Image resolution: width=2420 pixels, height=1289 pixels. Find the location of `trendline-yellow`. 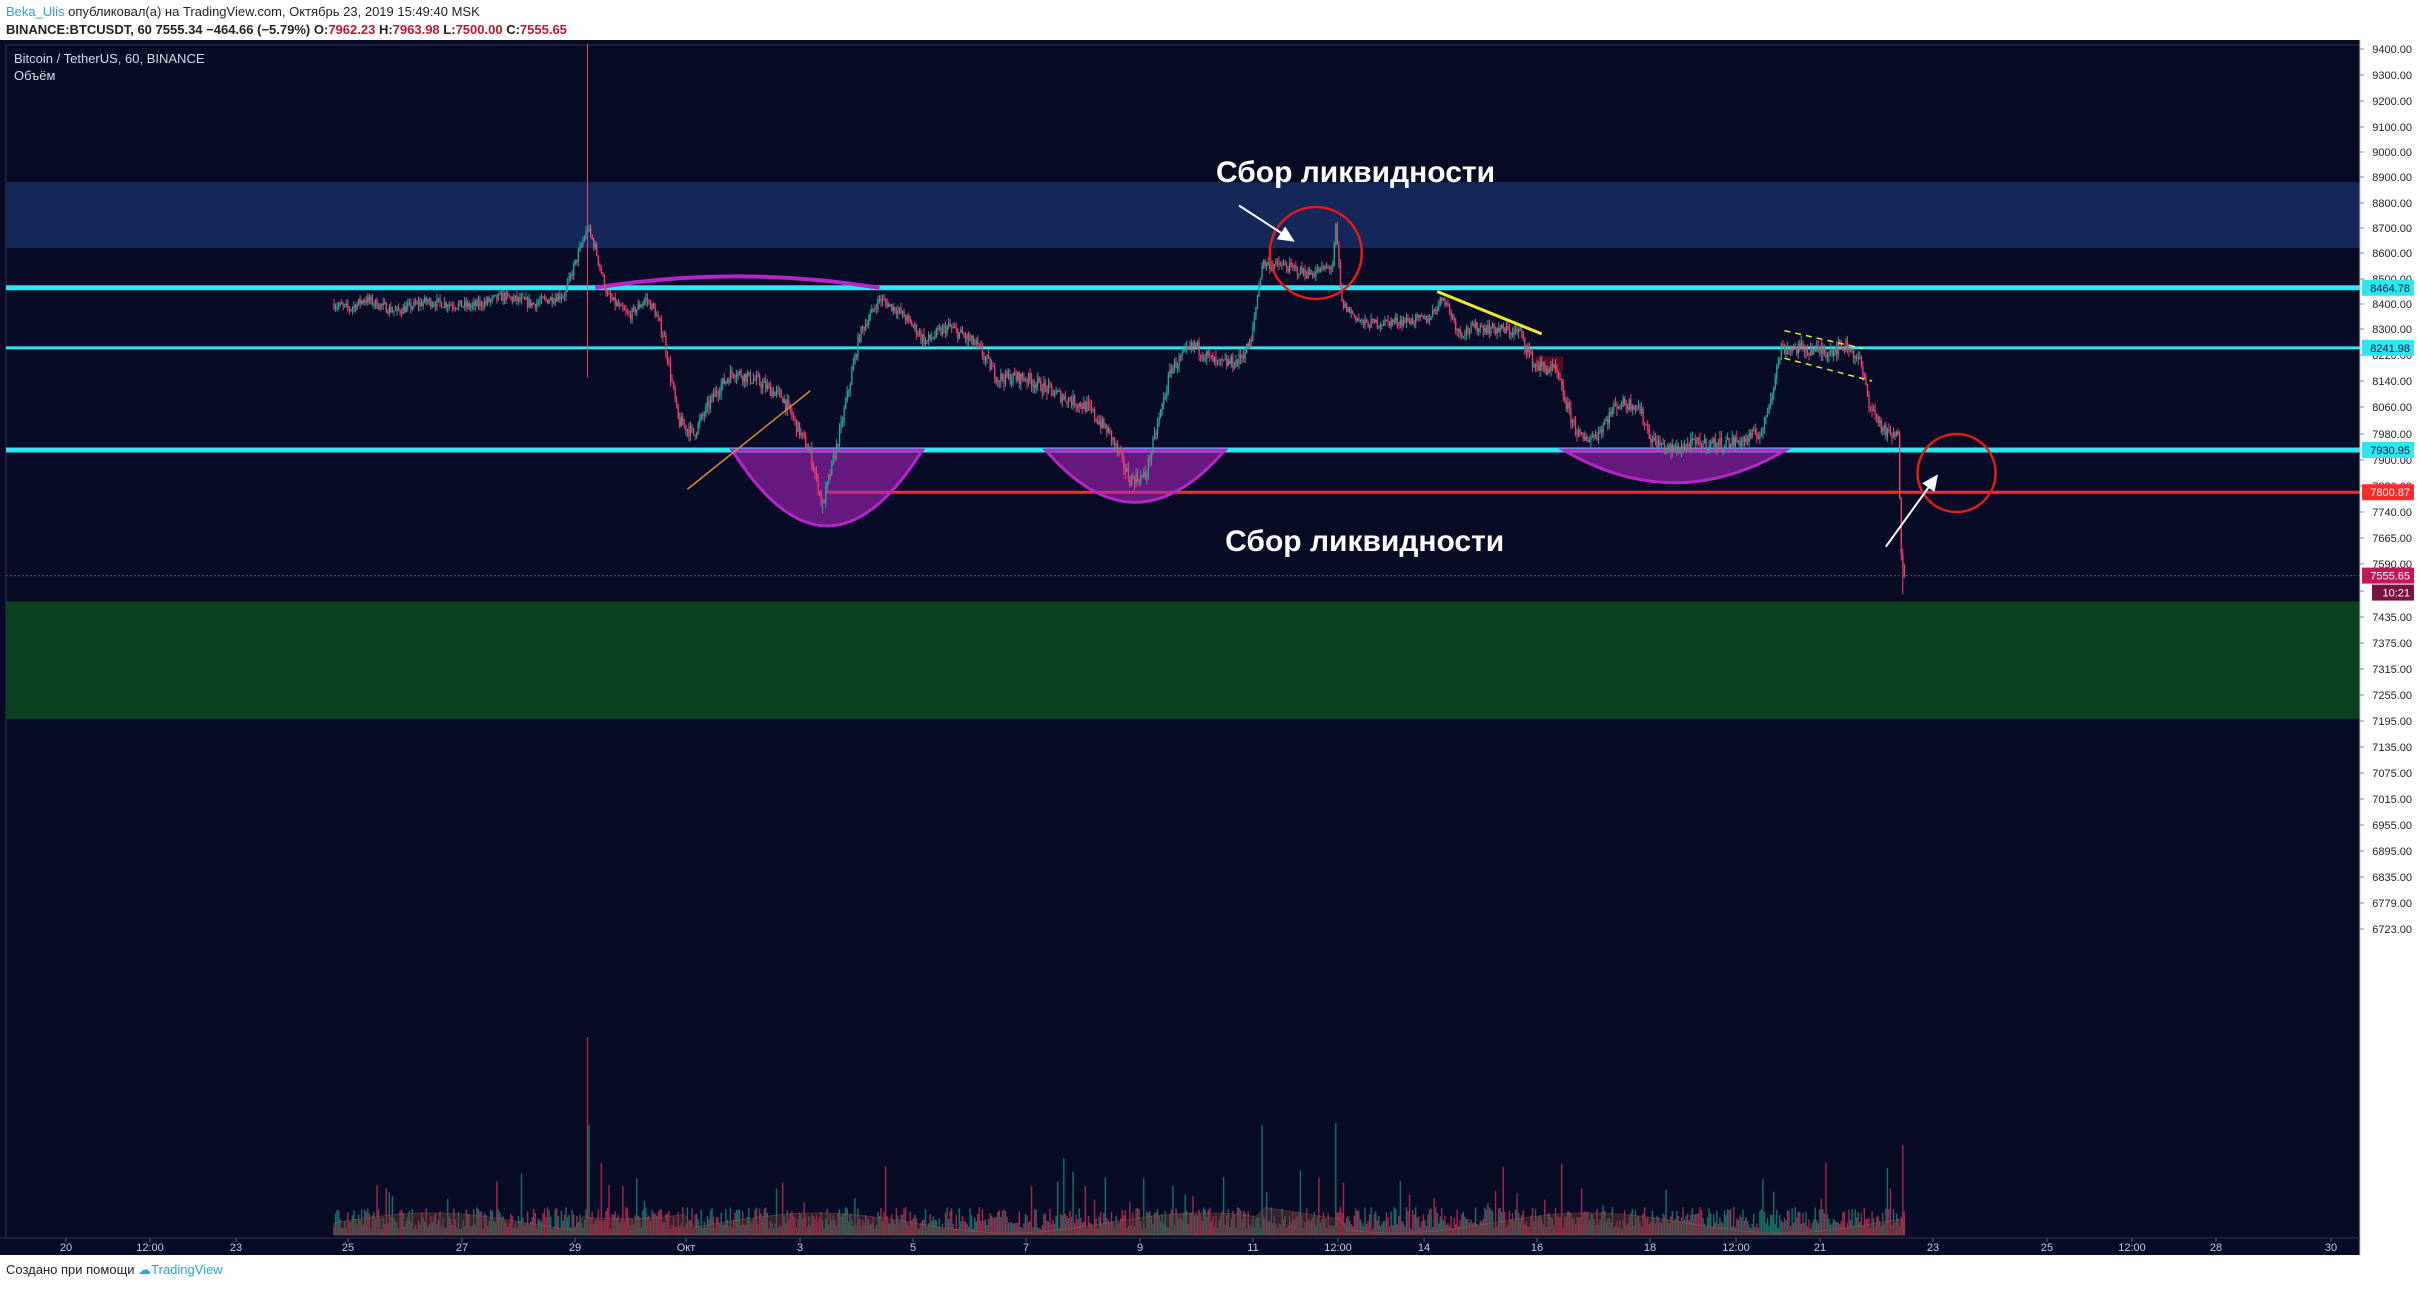

trendline-yellow is located at coordinates (1489, 313).